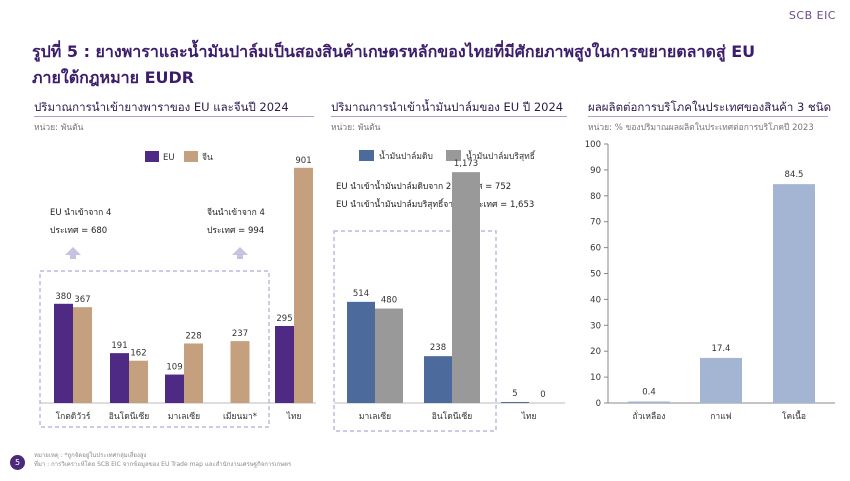 The height and width of the screenshot is (481, 850). What do you see at coordinates (361, 294) in the screenshot?
I see `value-label-palm-crude-0: 514` at bounding box center [361, 294].